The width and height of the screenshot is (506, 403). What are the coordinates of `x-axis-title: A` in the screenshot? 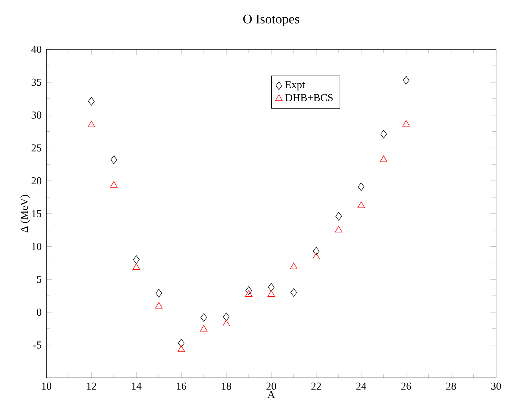 It's located at (272, 394).